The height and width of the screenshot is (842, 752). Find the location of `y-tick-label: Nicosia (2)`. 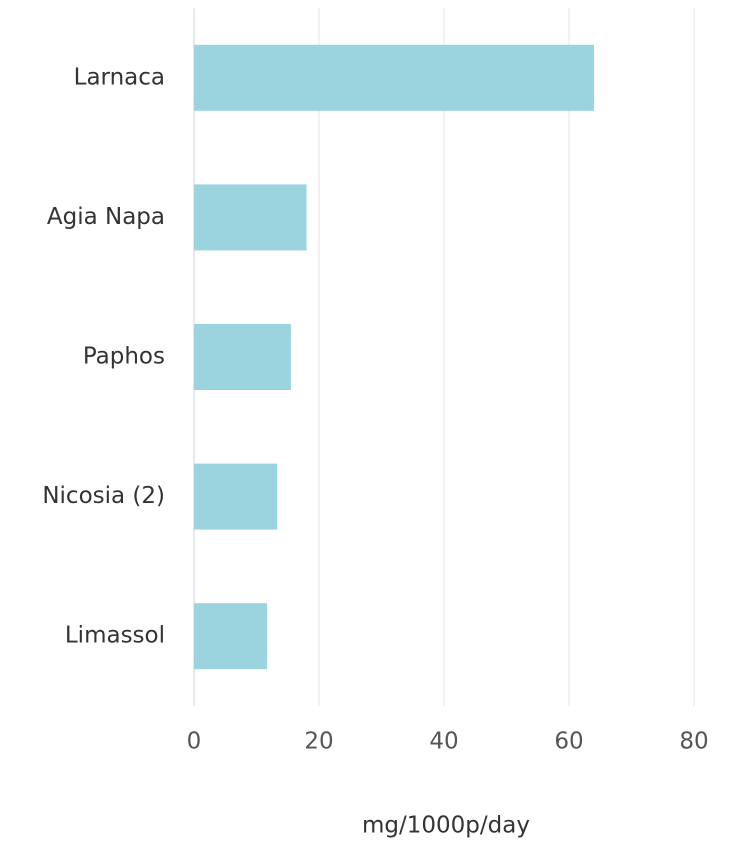

y-tick-label: Nicosia (2) is located at coordinates (103, 496).